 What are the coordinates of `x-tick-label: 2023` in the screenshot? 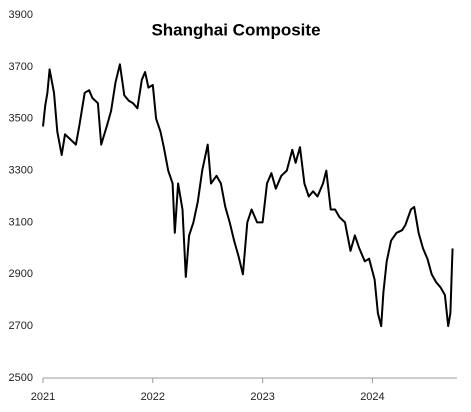 It's located at (262, 397).